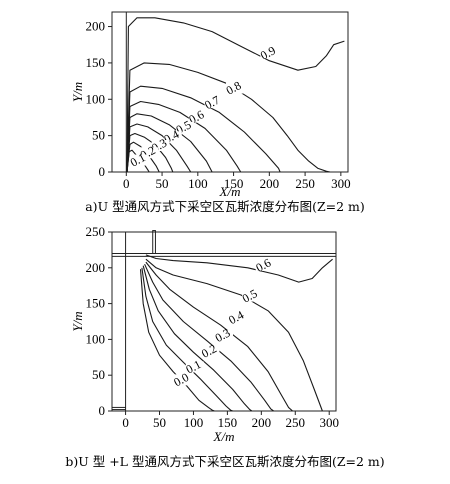  I want to click on contour-label: 0.0, so click(181, 379).